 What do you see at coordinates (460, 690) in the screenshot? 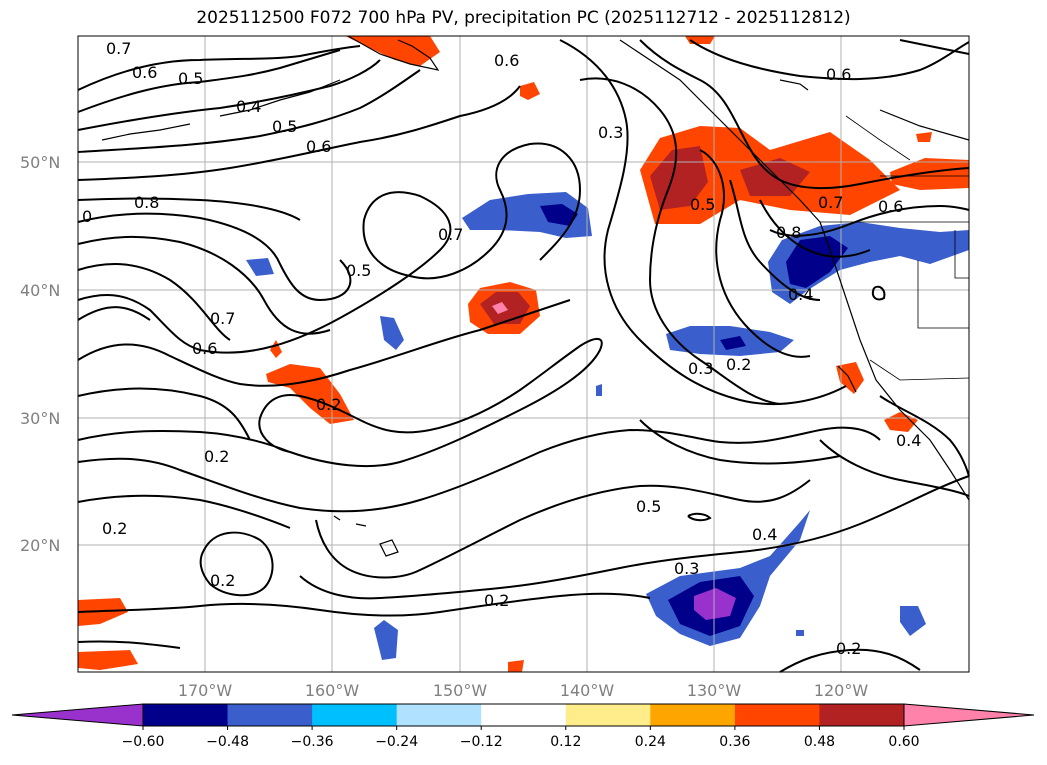
I see `lon-tick: 150°W` at bounding box center [460, 690].